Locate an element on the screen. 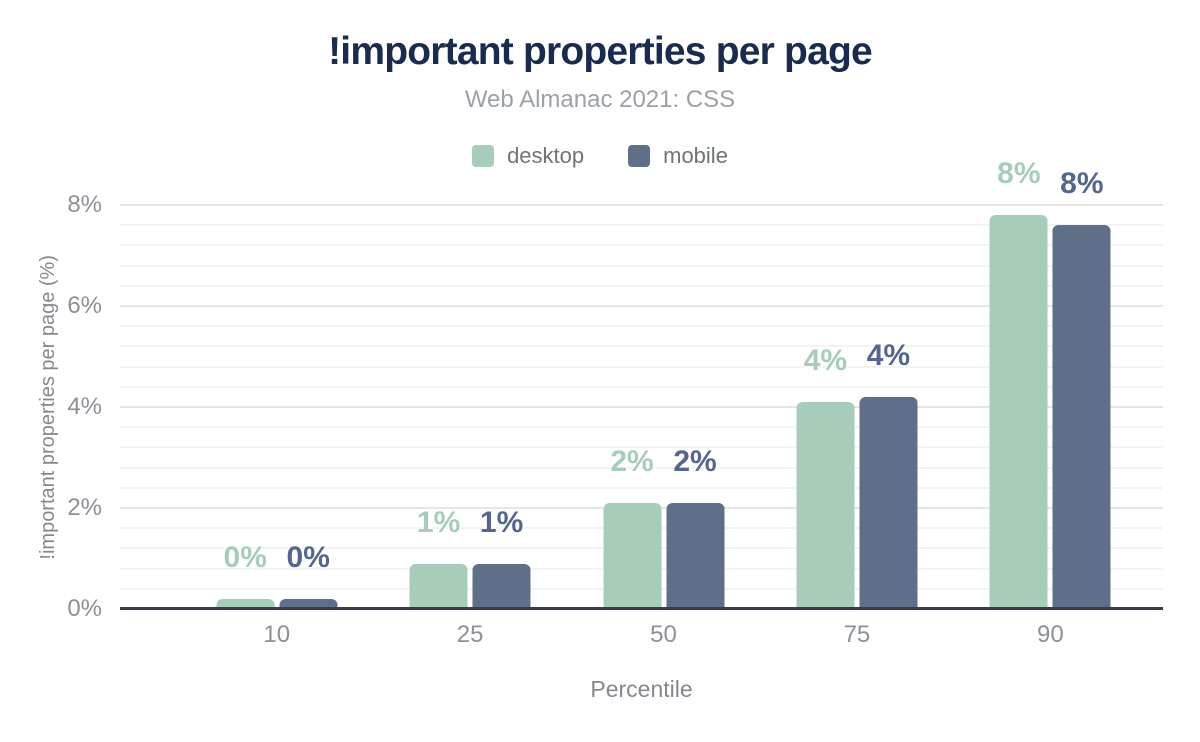 The width and height of the screenshot is (1200, 742). legend-label-desktop: desktop is located at coordinates (546, 155).